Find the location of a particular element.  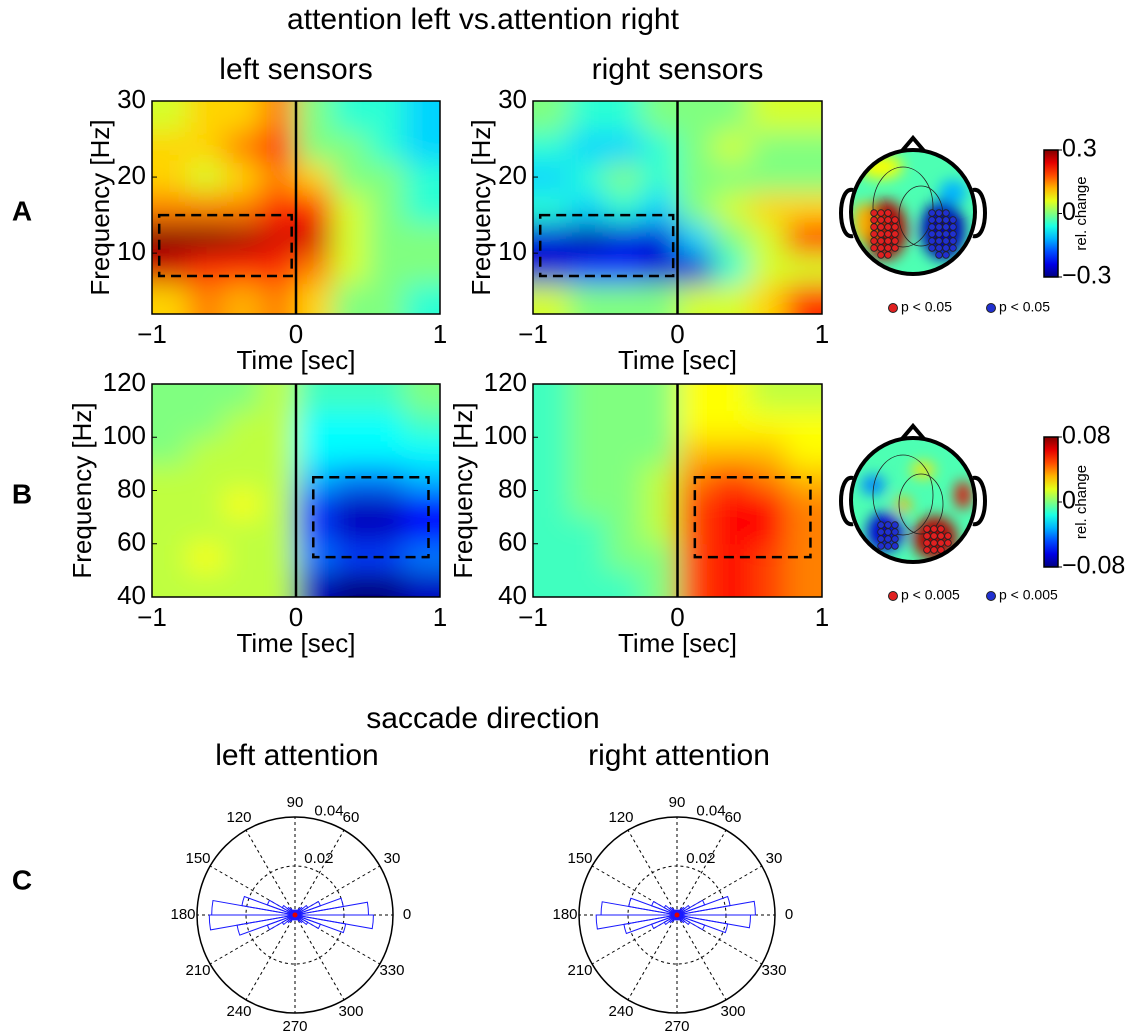

angle-label: 0 is located at coordinates (407, 914).